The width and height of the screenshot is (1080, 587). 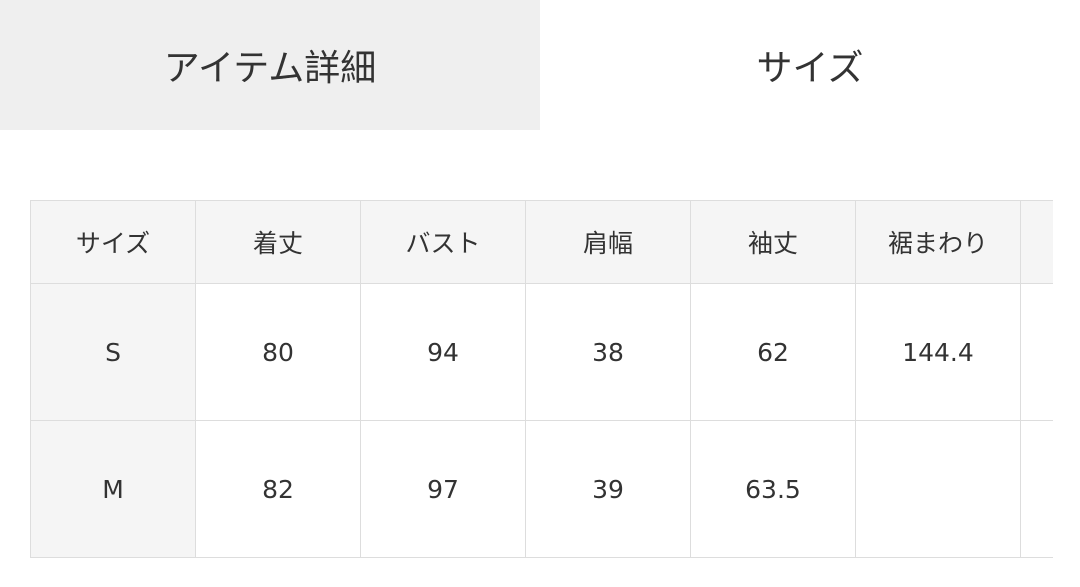 What do you see at coordinates (113, 242) in the screenshot?
I see `header-cell: サイズ` at bounding box center [113, 242].